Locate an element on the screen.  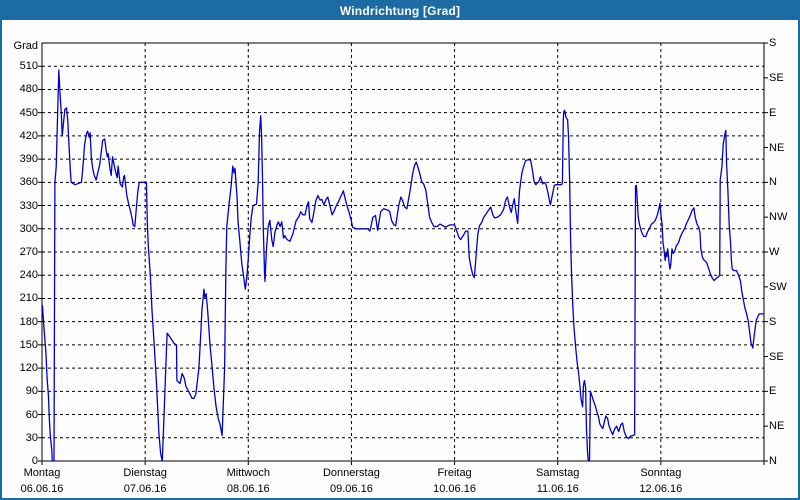
x-axis-day-label: Donnerstag is located at coordinates (351, 473).